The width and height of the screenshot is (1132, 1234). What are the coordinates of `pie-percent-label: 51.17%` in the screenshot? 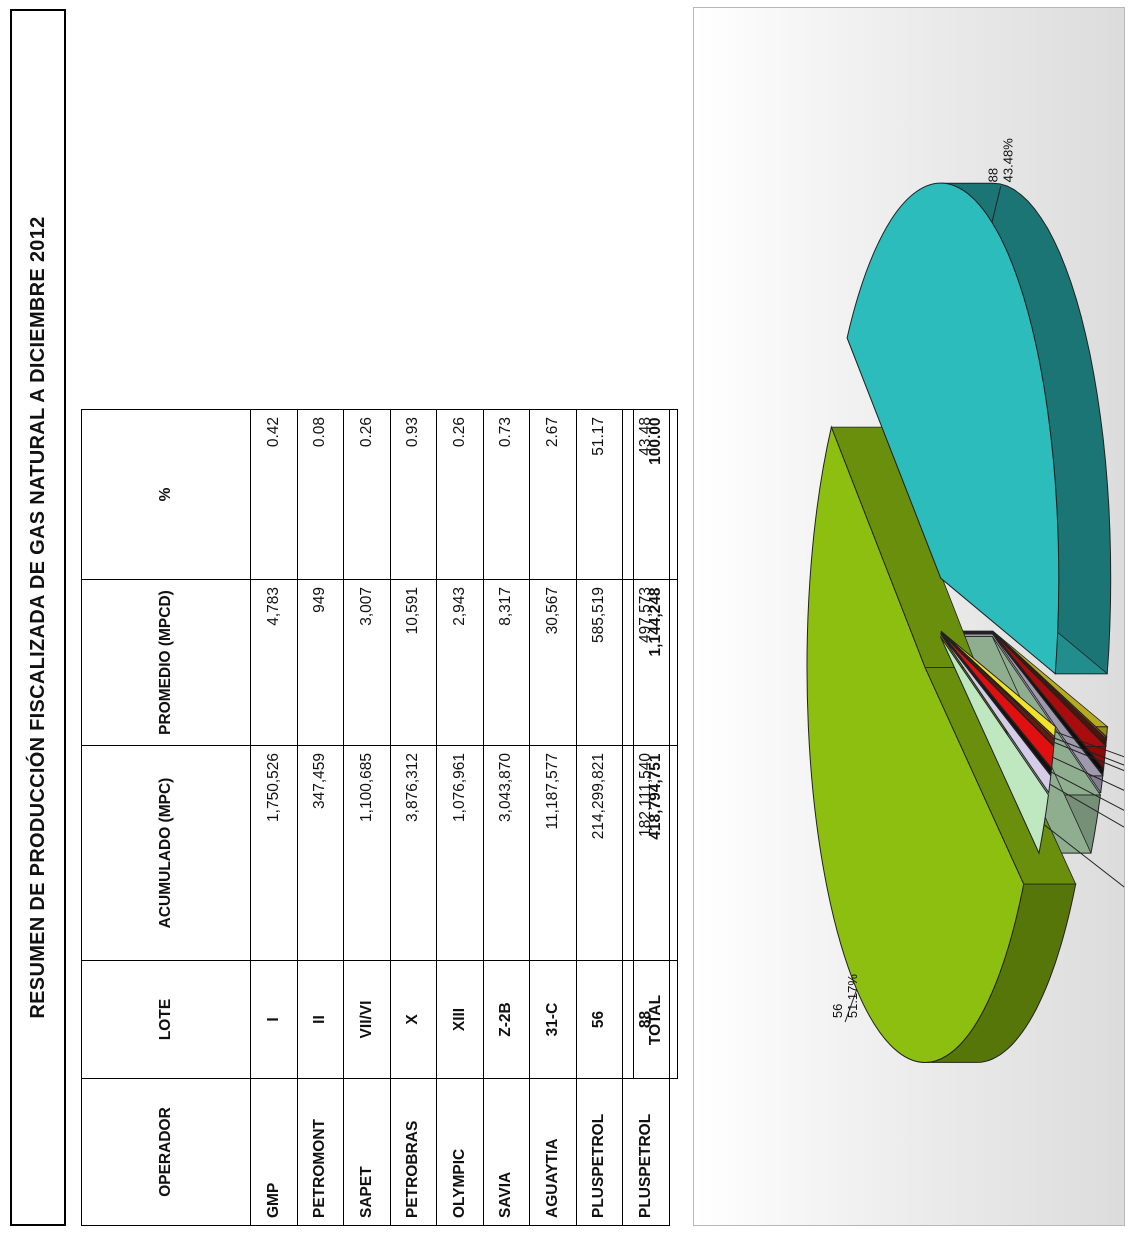 It's located at (852, 996).